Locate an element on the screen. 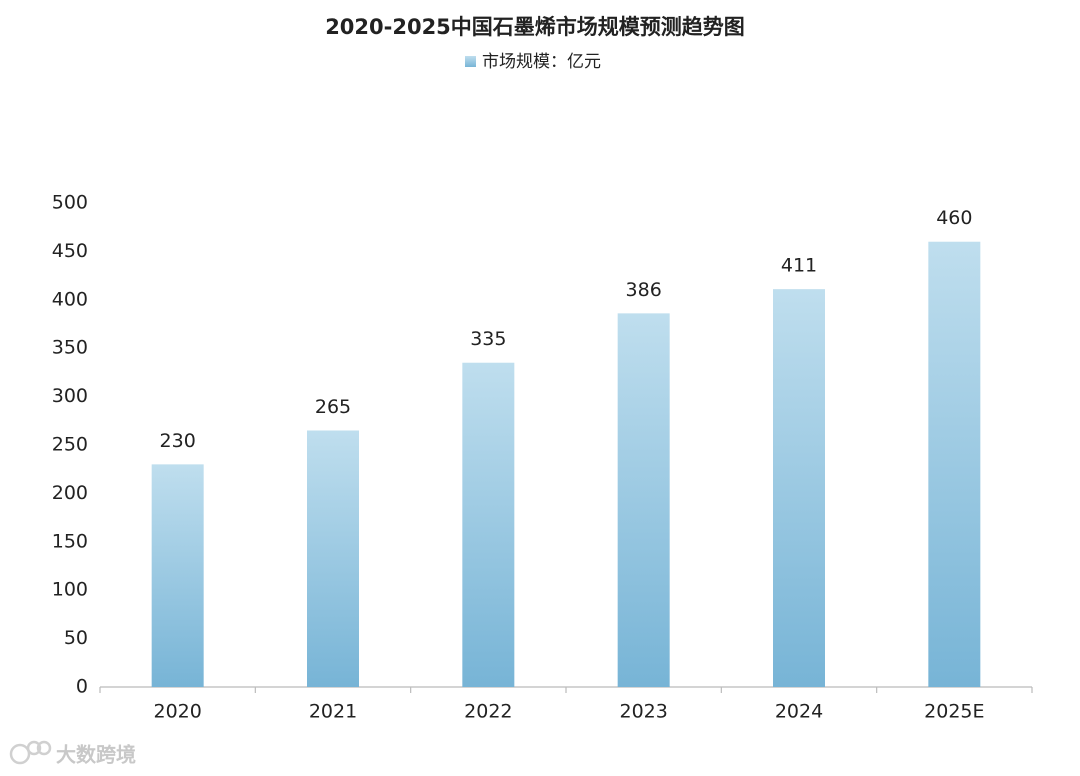 This screenshot has height=776, width=1080. y-tick-label: 0 is located at coordinates (82, 687).